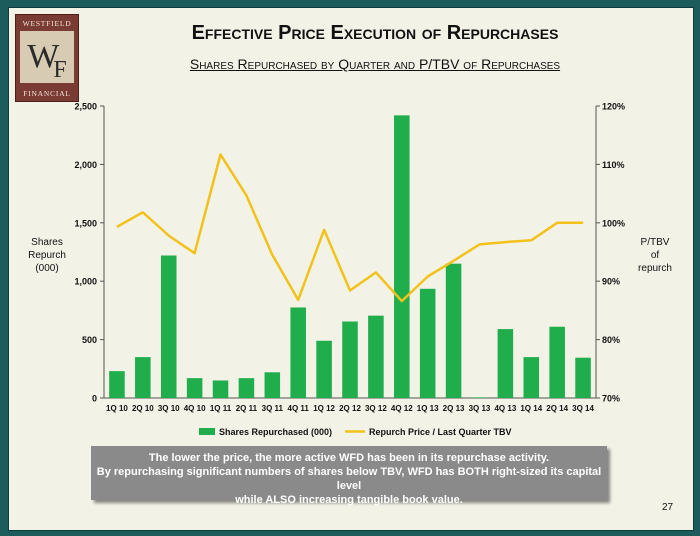 The height and width of the screenshot is (536, 700). I want to click on left-tick-label: 1,000, so click(85, 282).